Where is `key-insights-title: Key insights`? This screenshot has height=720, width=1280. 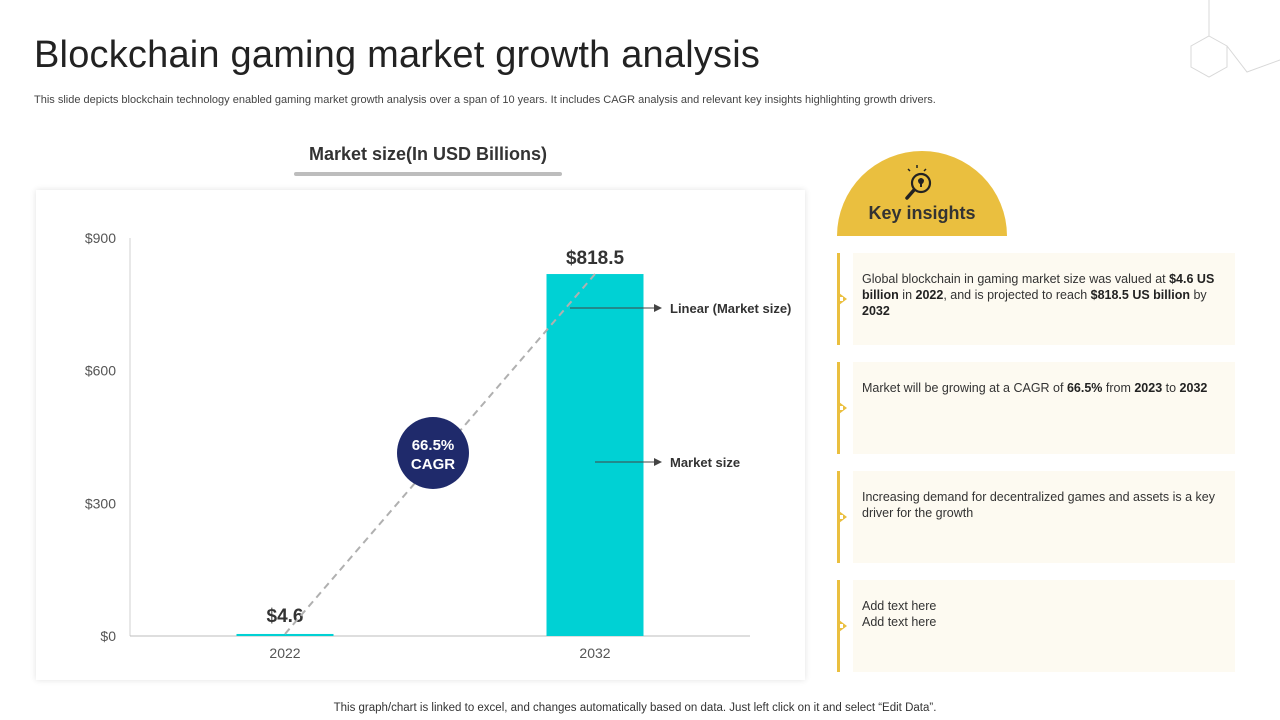
key-insights-title: Key insights is located at coordinates (922, 213).